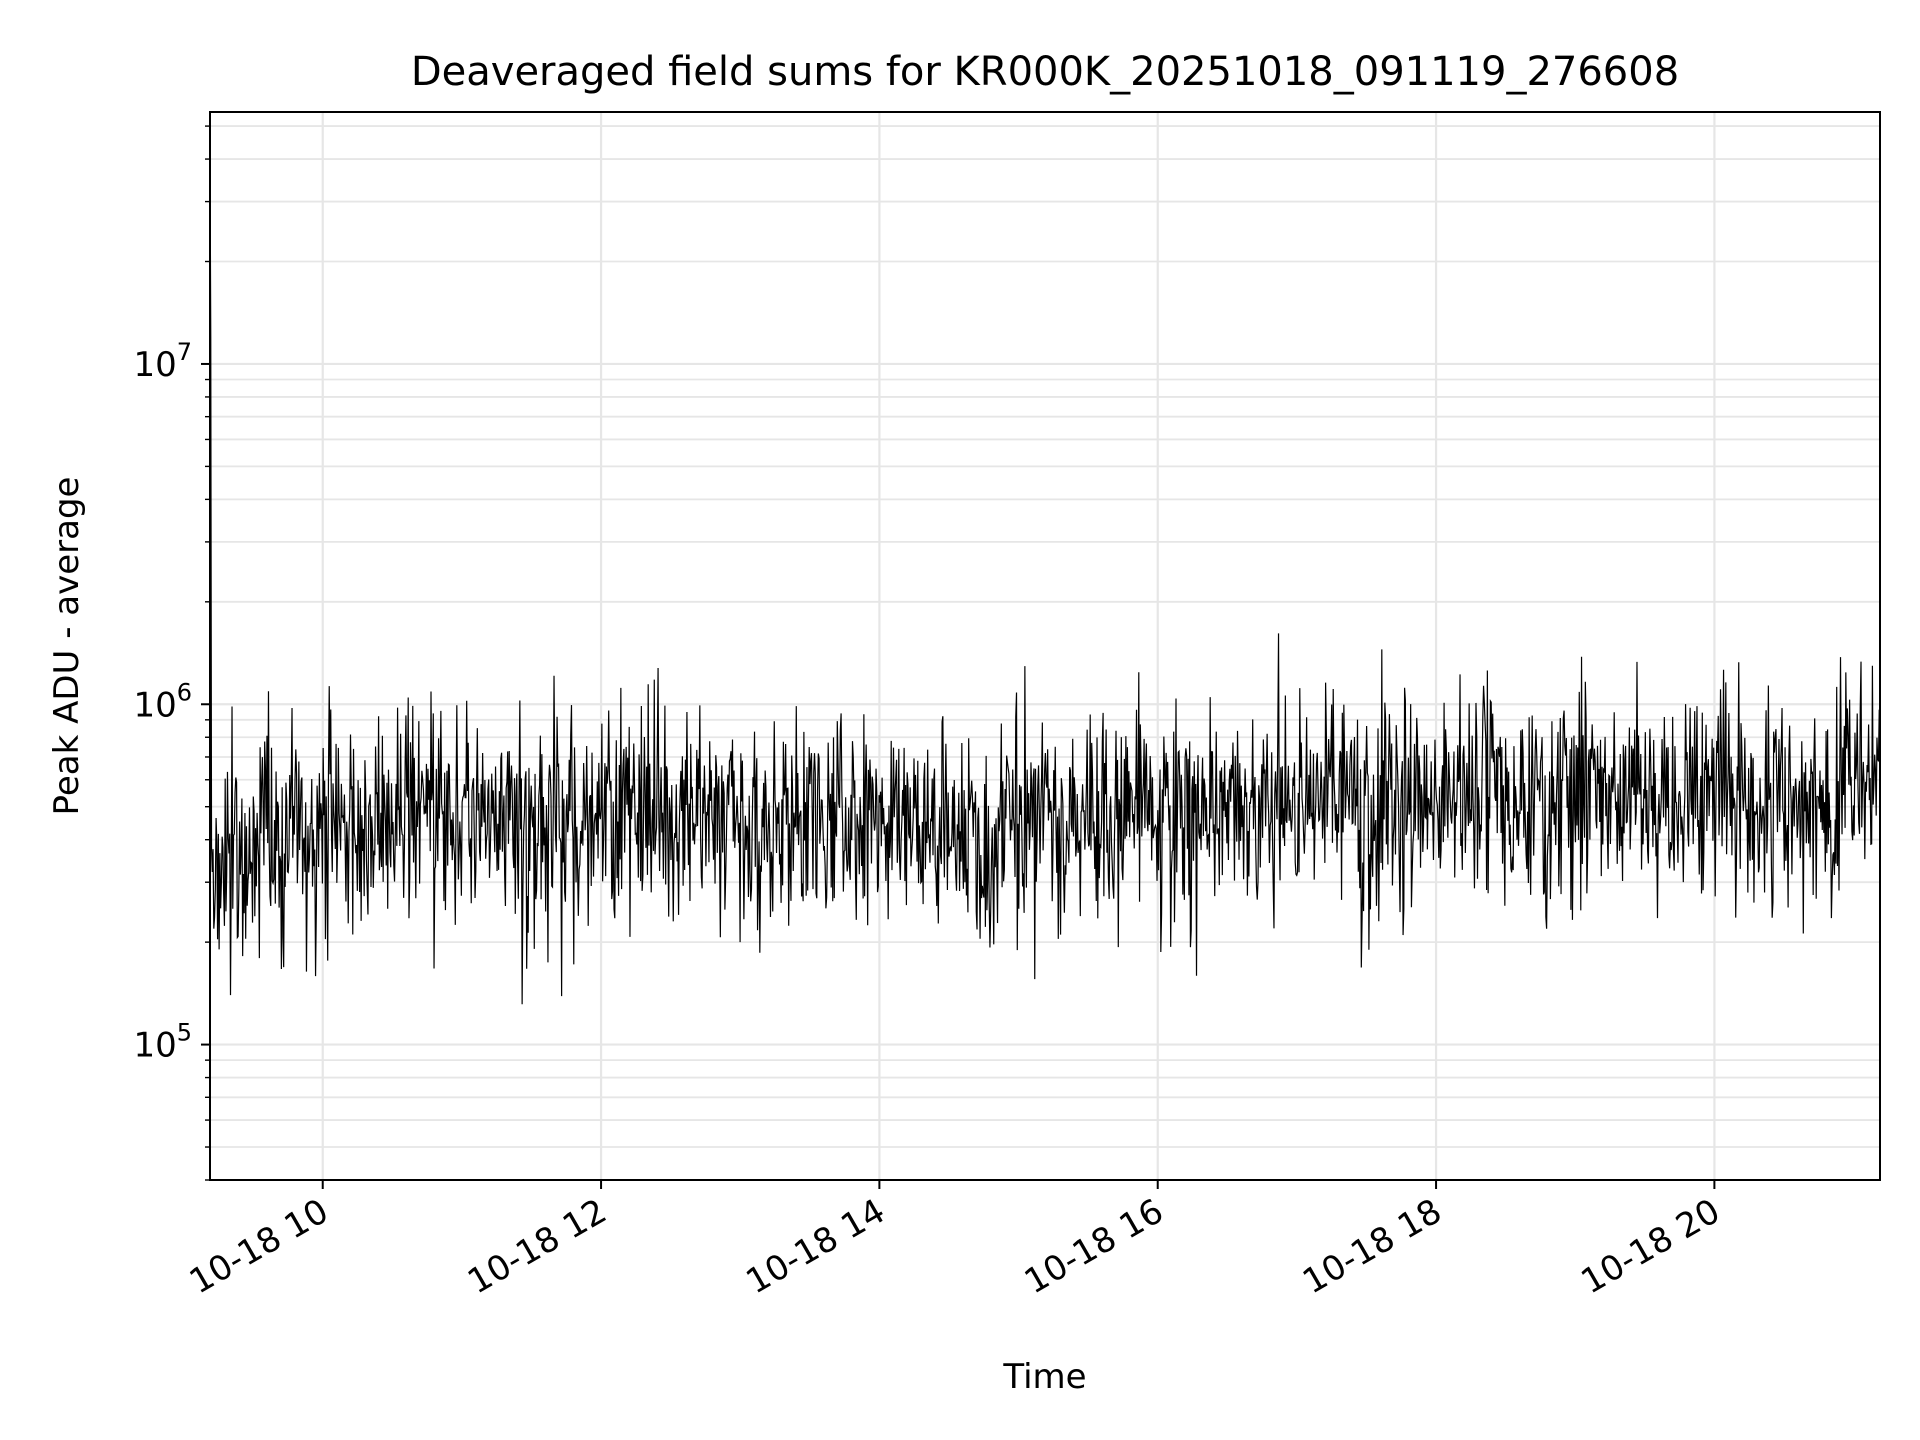 The height and width of the screenshot is (1440, 1920). I want to click on y-tick-label: 10⁷, so click(162, 361).